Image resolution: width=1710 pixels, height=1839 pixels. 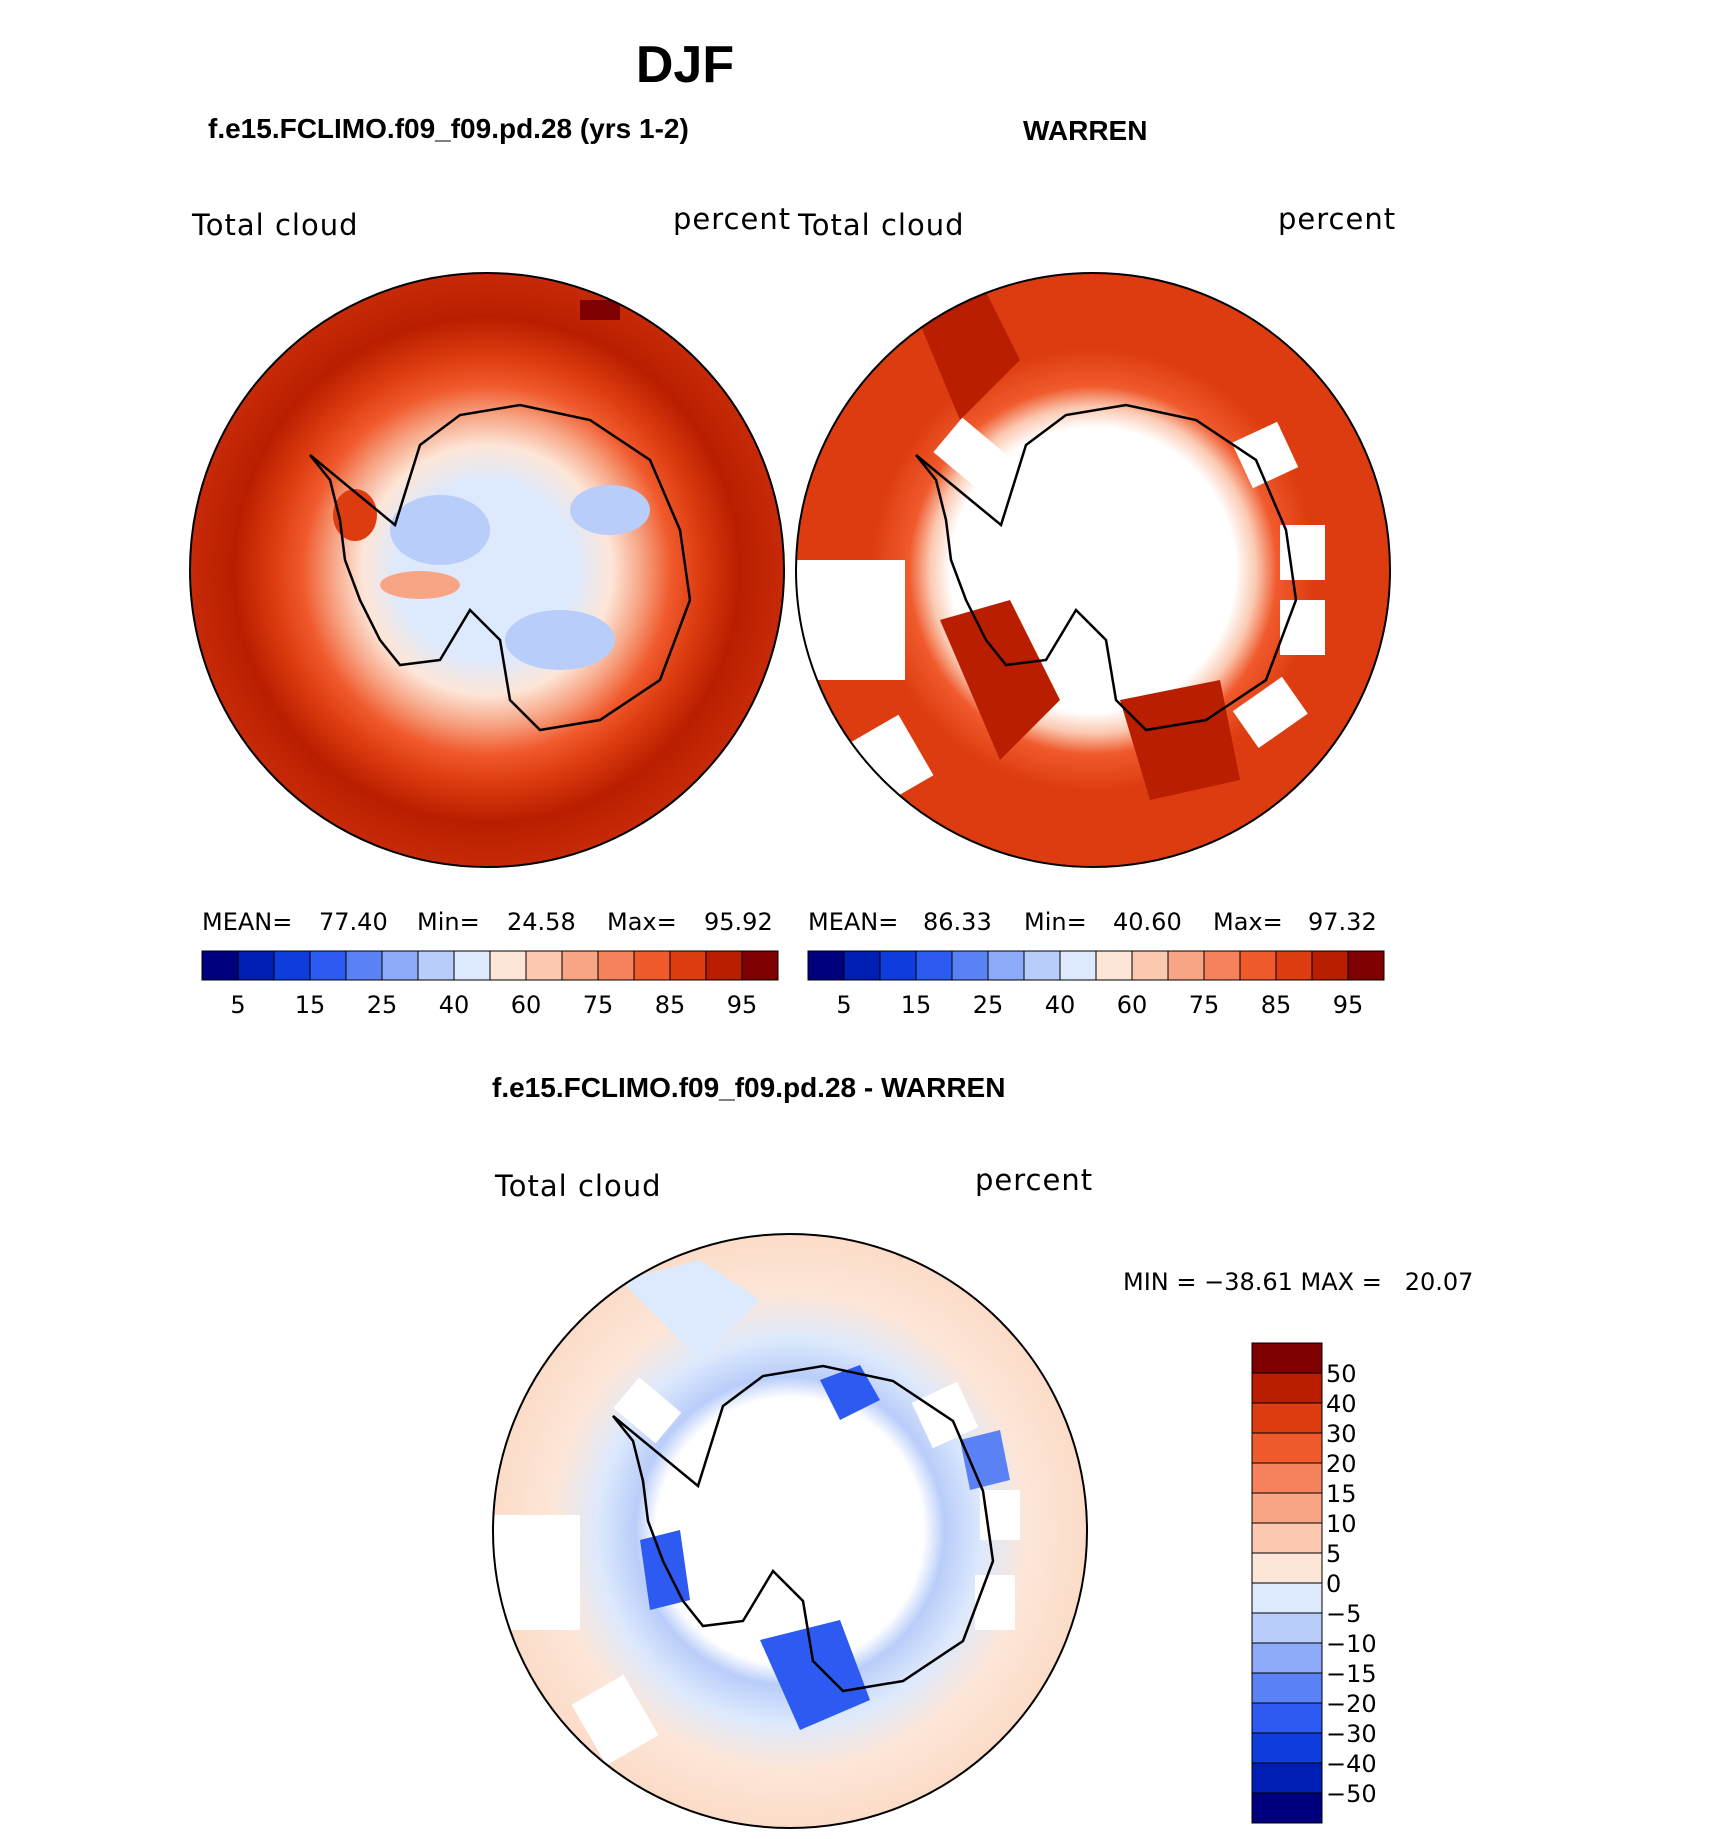 What do you see at coordinates (843, 1005) in the screenshot?
I see `right-colorbar-tick: 5` at bounding box center [843, 1005].